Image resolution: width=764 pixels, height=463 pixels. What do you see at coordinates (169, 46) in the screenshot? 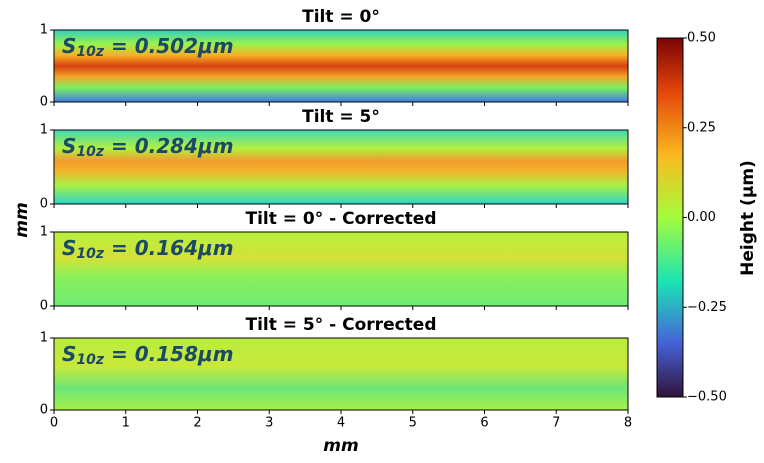
I see `annotation-text: = 0.502μm` at bounding box center [169, 46].